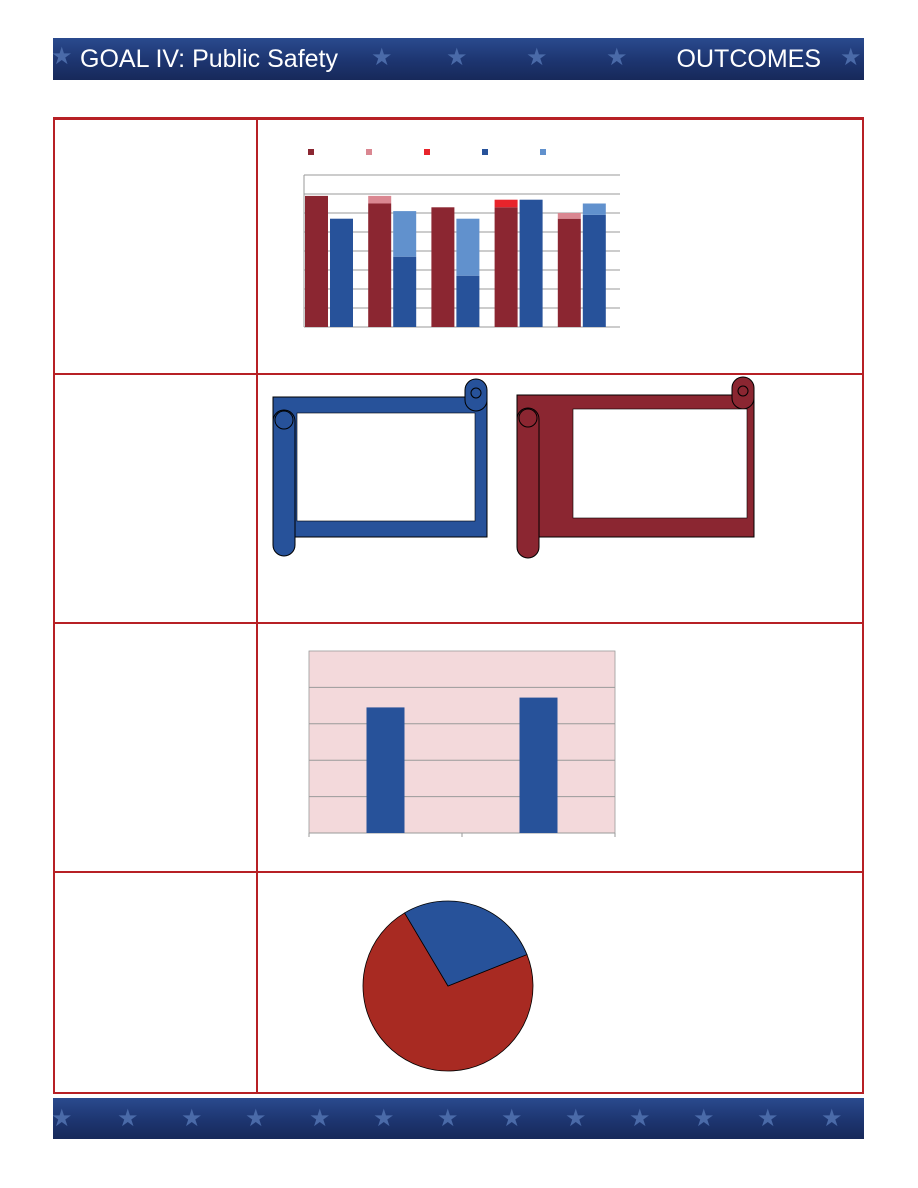 The height and width of the screenshot is (1188, 918). I want to click on footer-banner: ★ ★ ★ ★ ★ ★ ★ ★ ★ ★ ★ ★ ★, so click(458, 1118).